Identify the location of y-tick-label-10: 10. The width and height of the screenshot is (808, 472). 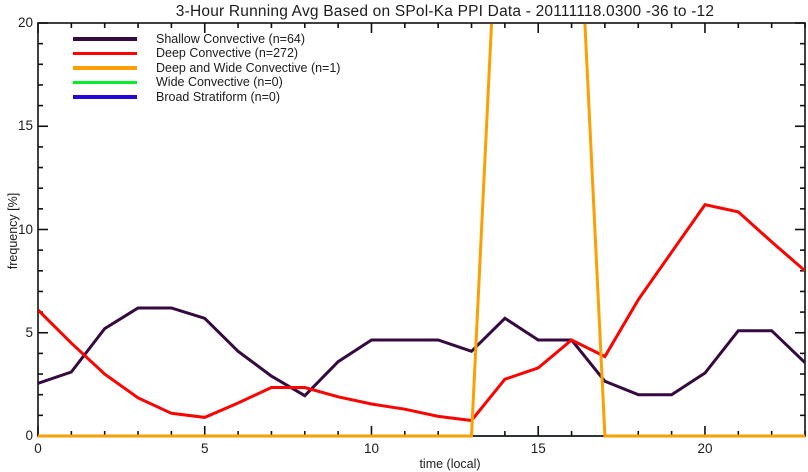
(25, 229).